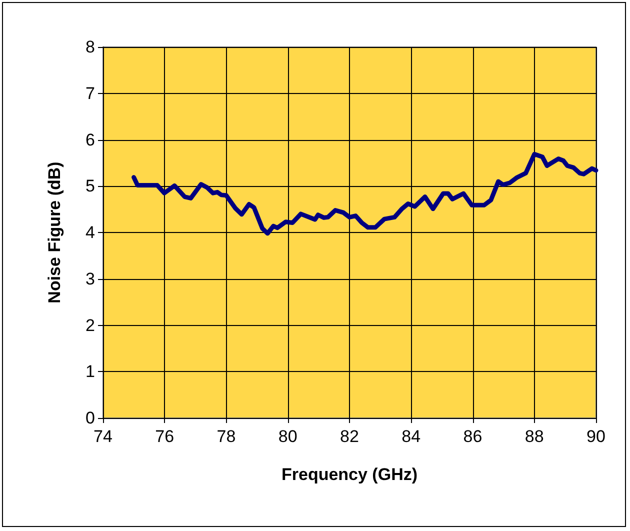 The image size is (630, 531). Describe the element at coordinates (349, 474) in the screenshot. I see `x-axis-title: Frequency (GHz)` at that location.